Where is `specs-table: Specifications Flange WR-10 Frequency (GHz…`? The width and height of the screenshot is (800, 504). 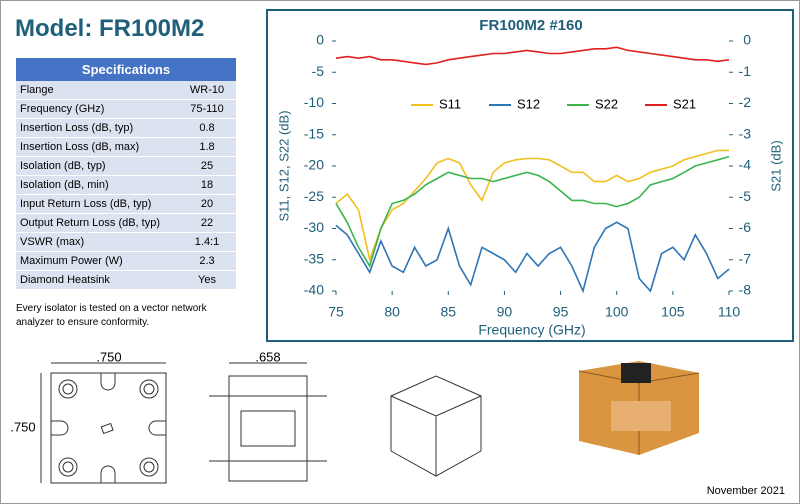 specs-table: Specifications Flange WR-10 Frequency (GHz… is located at coordinates (126, 174).